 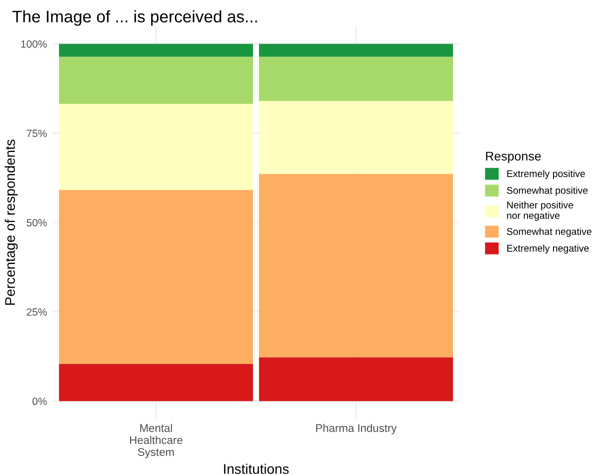 I want to click on y-tick-label: 0%, so click(x=39, y=402).